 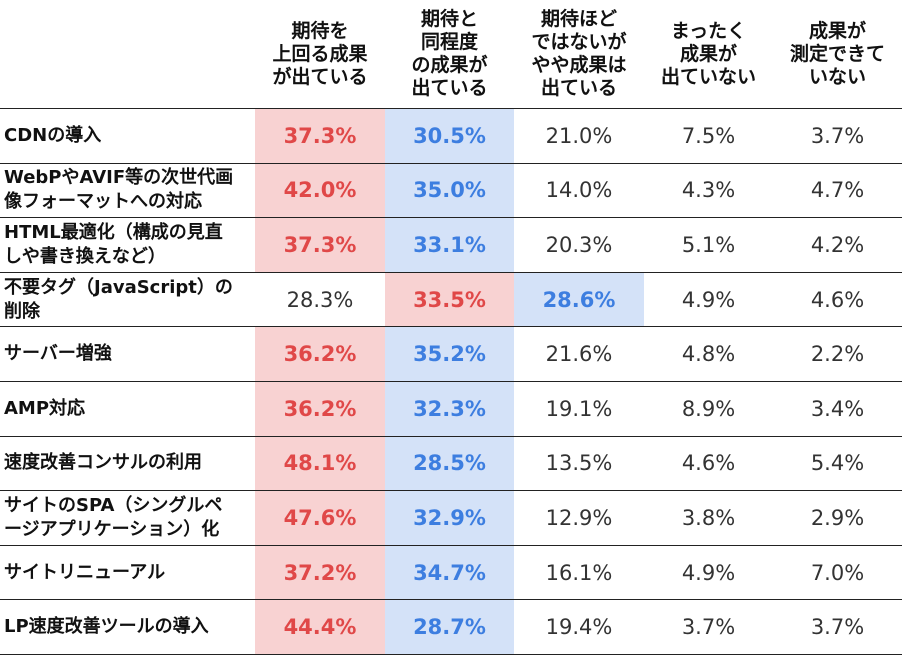 I want to click on value-cell: 16.1%, so click(x=579, y=573).